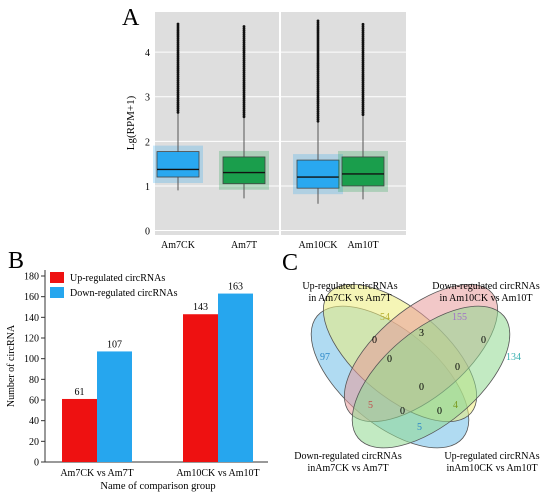 This screenshot has width=550, height=496. What do you see at coordinates (290, 263) in the screenshot?
I see `panel-c-letter: C` at bounding box center [290, 263].